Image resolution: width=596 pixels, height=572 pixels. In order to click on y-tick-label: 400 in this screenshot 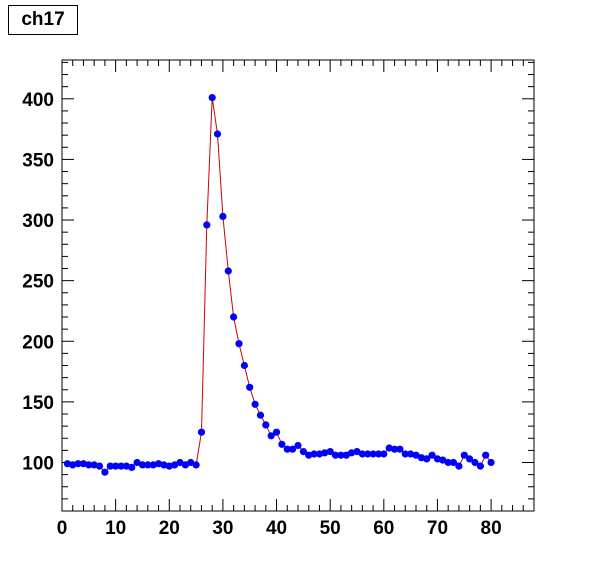, I will do `click(38, 100)`.